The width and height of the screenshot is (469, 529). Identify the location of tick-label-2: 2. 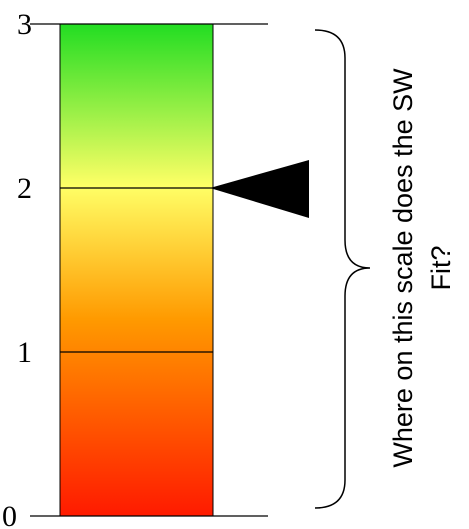
(24, 188).